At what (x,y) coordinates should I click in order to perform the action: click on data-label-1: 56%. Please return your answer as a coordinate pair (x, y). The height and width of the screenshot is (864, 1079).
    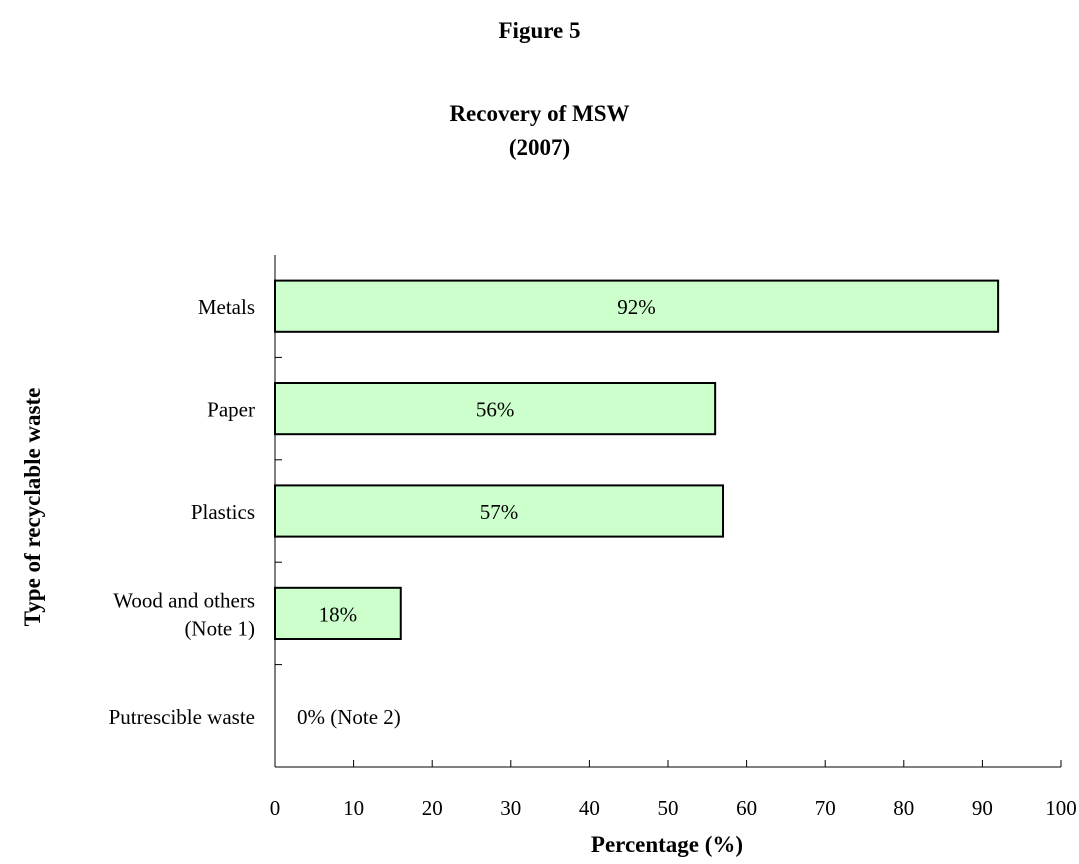
    Looking at the image, I should click on (495, 410).